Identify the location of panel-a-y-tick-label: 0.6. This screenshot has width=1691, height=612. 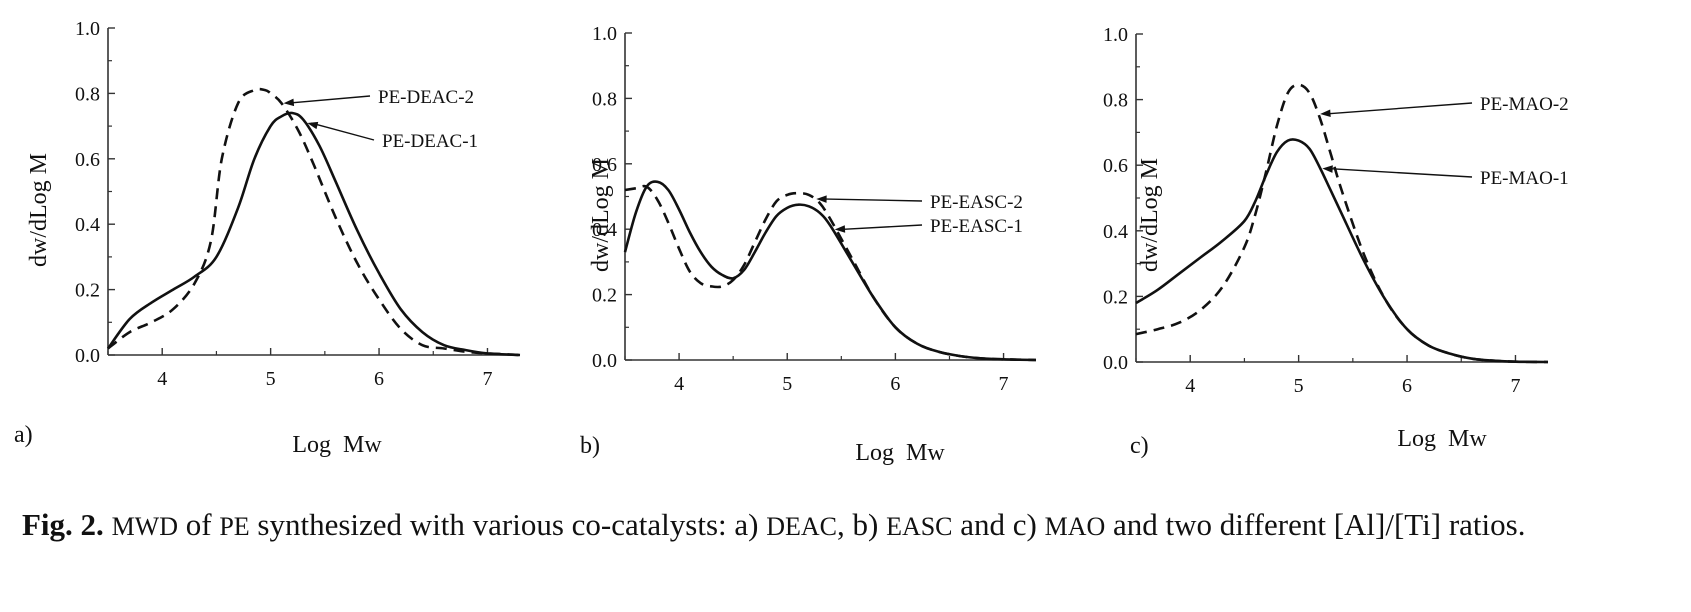
(87, 160).